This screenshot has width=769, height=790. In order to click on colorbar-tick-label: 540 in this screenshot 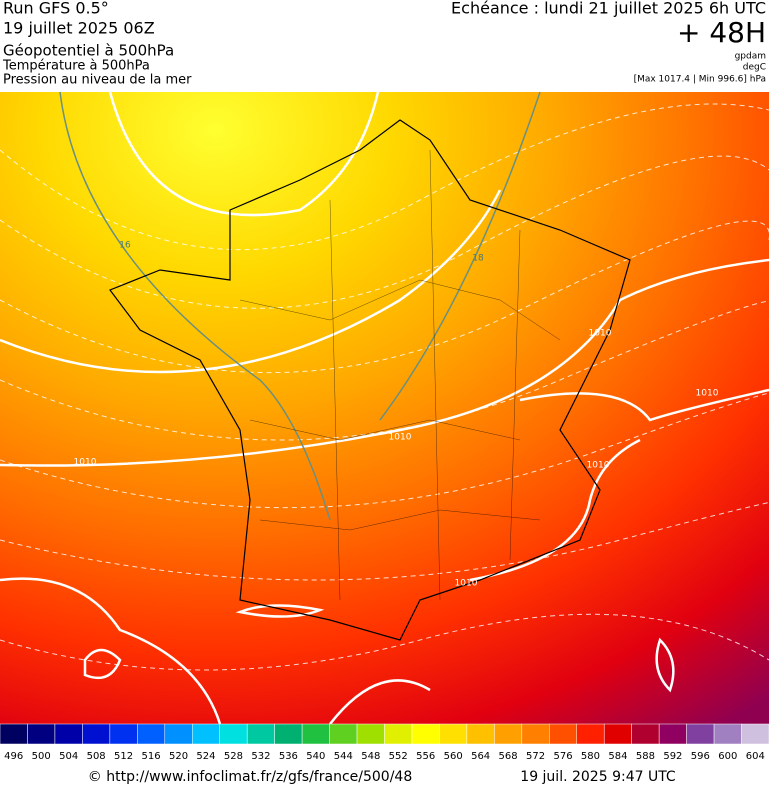, I will do `click(315, 756)`.